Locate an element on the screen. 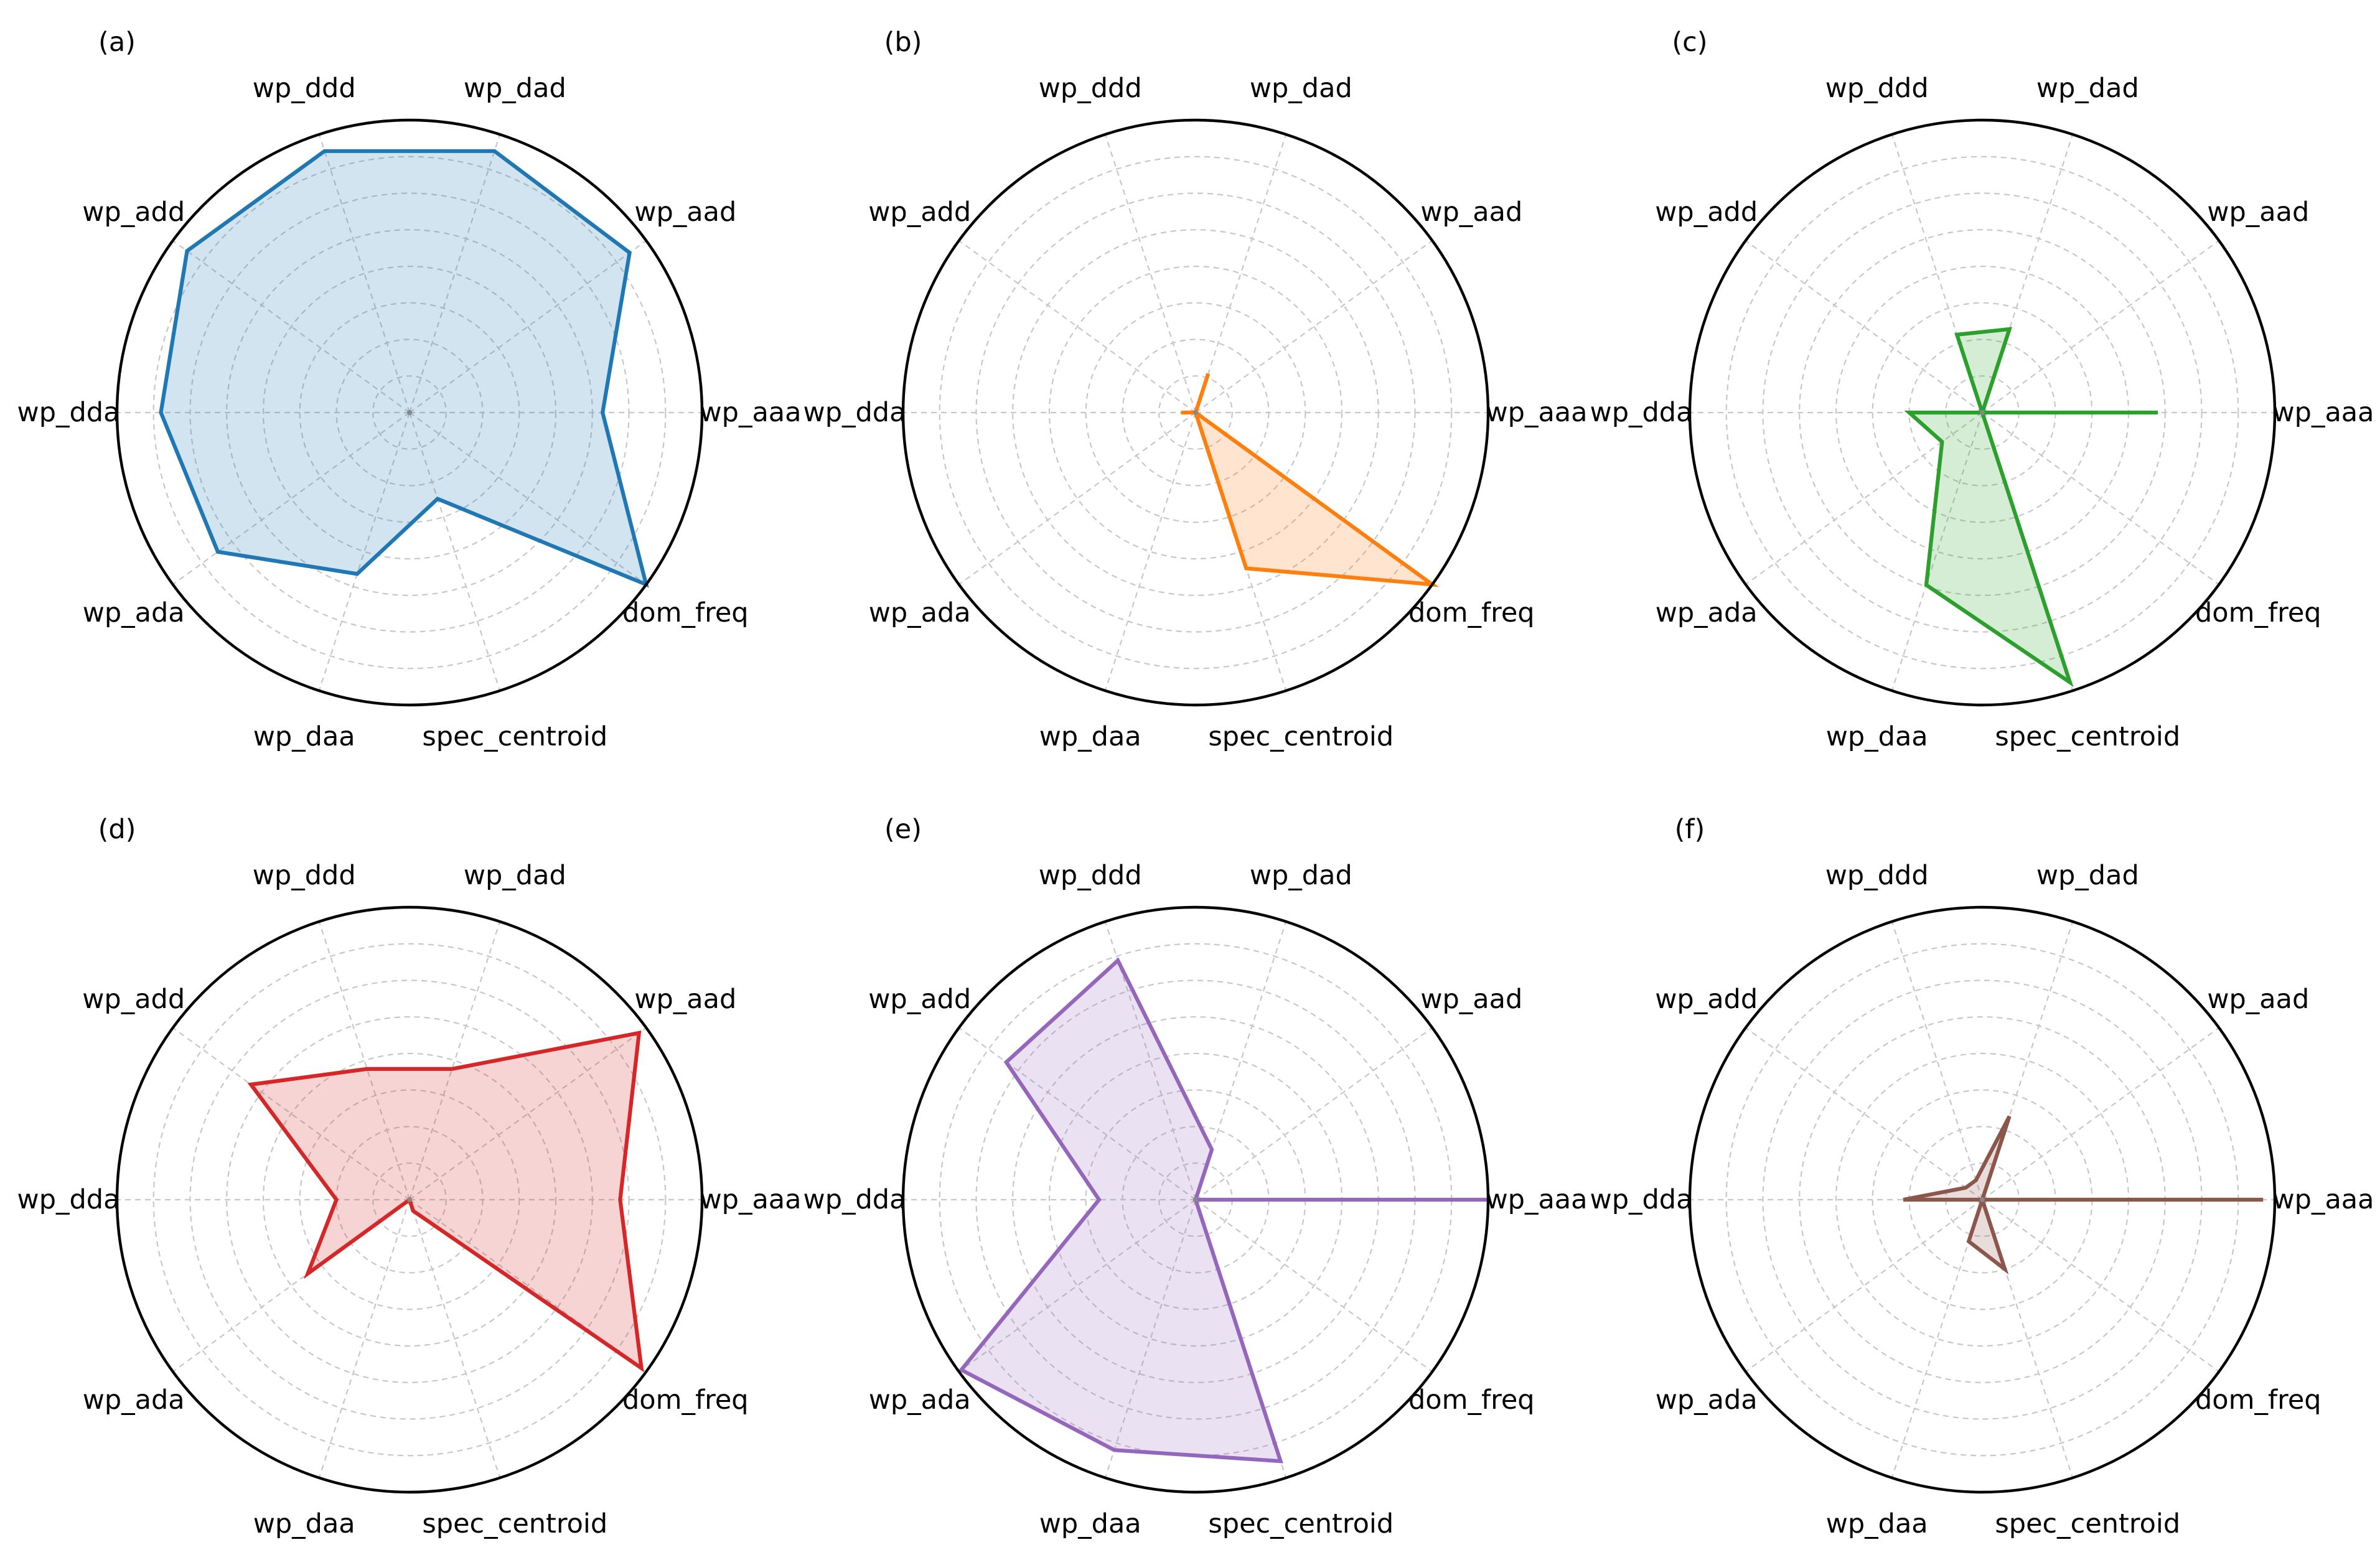  panel-label: (e) is located at coordinates (903, 829).